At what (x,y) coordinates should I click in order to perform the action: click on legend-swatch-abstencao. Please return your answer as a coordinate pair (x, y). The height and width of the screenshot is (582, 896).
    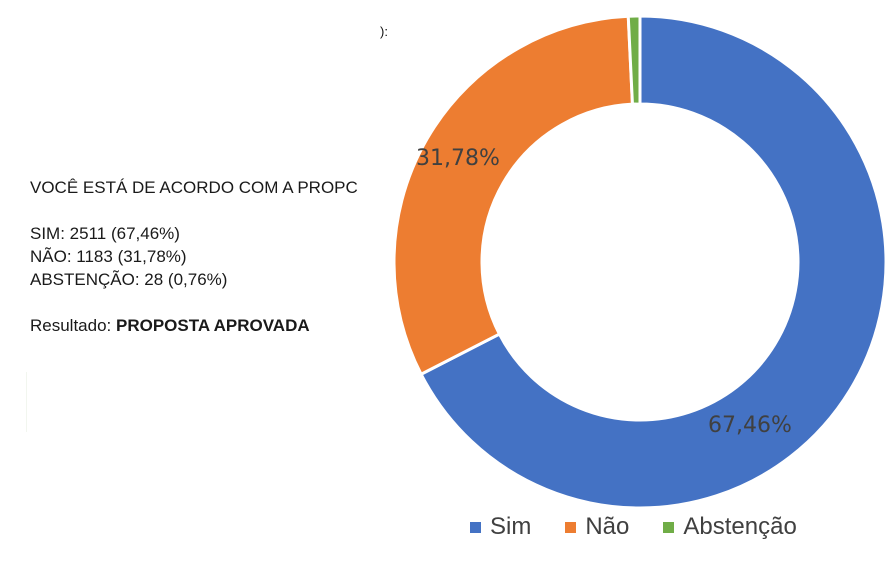
    Looking at the image, I should click on (669, 527).